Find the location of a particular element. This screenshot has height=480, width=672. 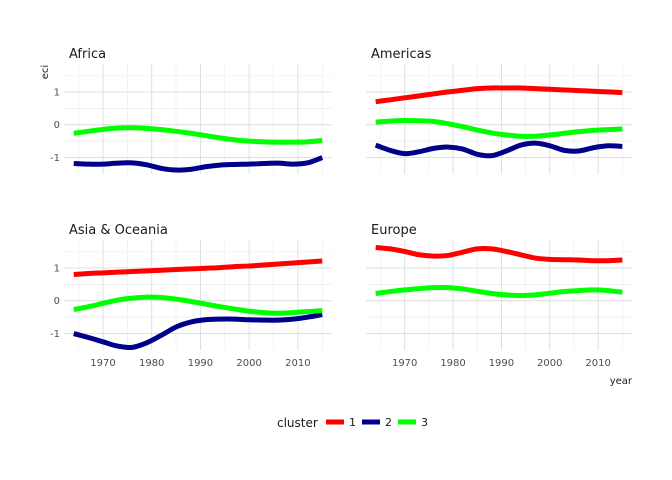

legend-label-cluster-1: 1 is located at coordinates (352, 422).